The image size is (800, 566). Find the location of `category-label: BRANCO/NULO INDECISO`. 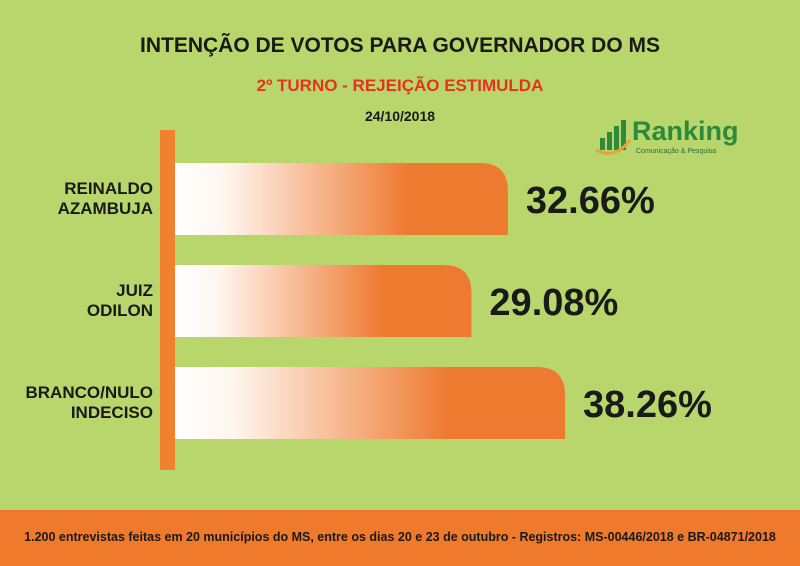

category-label: BRANCO/NULO INDECISO is located at coordinates (89, 402).